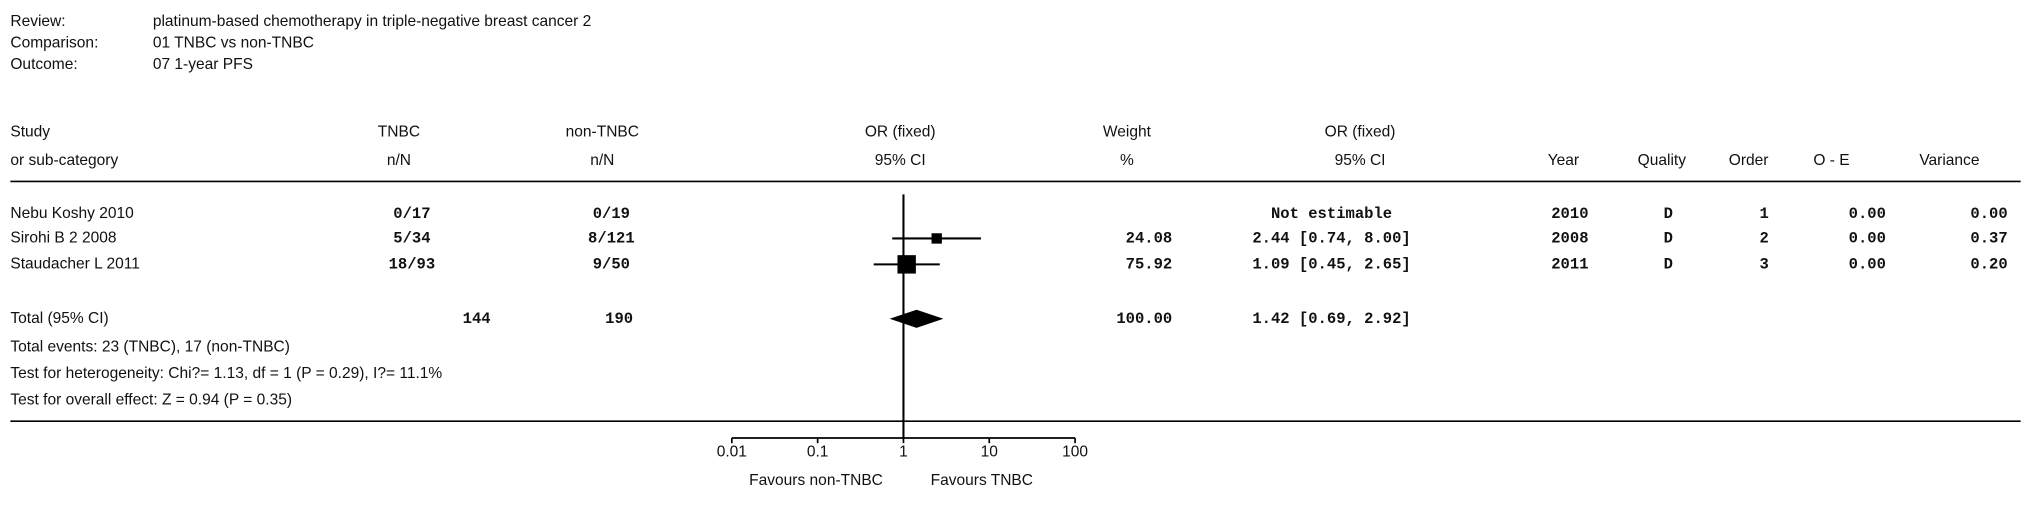  What do you see at coordinates (732, 451) in the screenshot?
I see `x-tick-label: 0.01` at bounding box center [732, 451].